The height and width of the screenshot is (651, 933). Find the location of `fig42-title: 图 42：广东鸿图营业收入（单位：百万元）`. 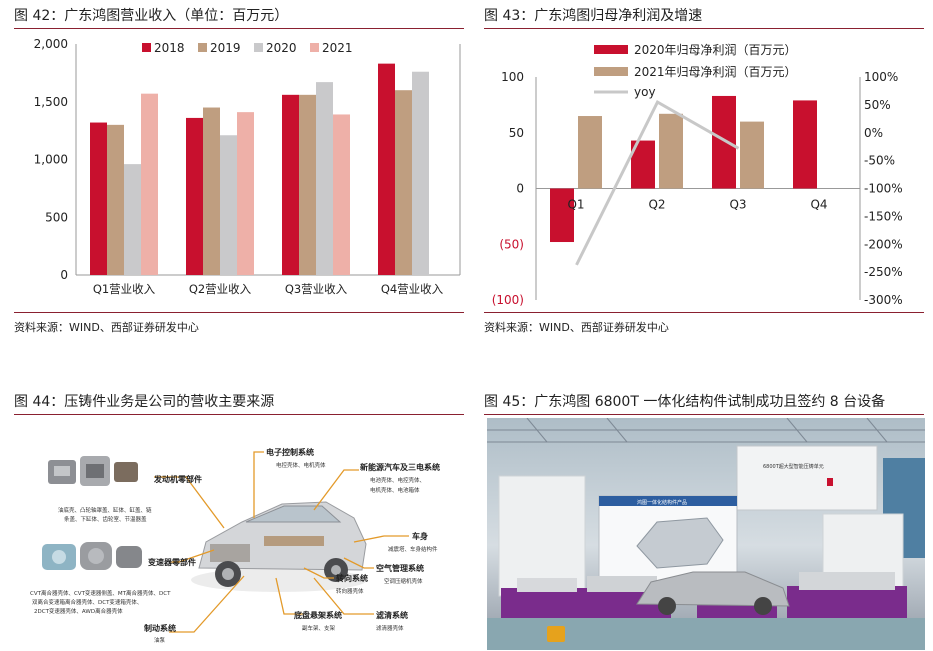

fig42-title: 图 42：广东鸿图营业收入（单位：百万元） is located at coordinates (151, 16).